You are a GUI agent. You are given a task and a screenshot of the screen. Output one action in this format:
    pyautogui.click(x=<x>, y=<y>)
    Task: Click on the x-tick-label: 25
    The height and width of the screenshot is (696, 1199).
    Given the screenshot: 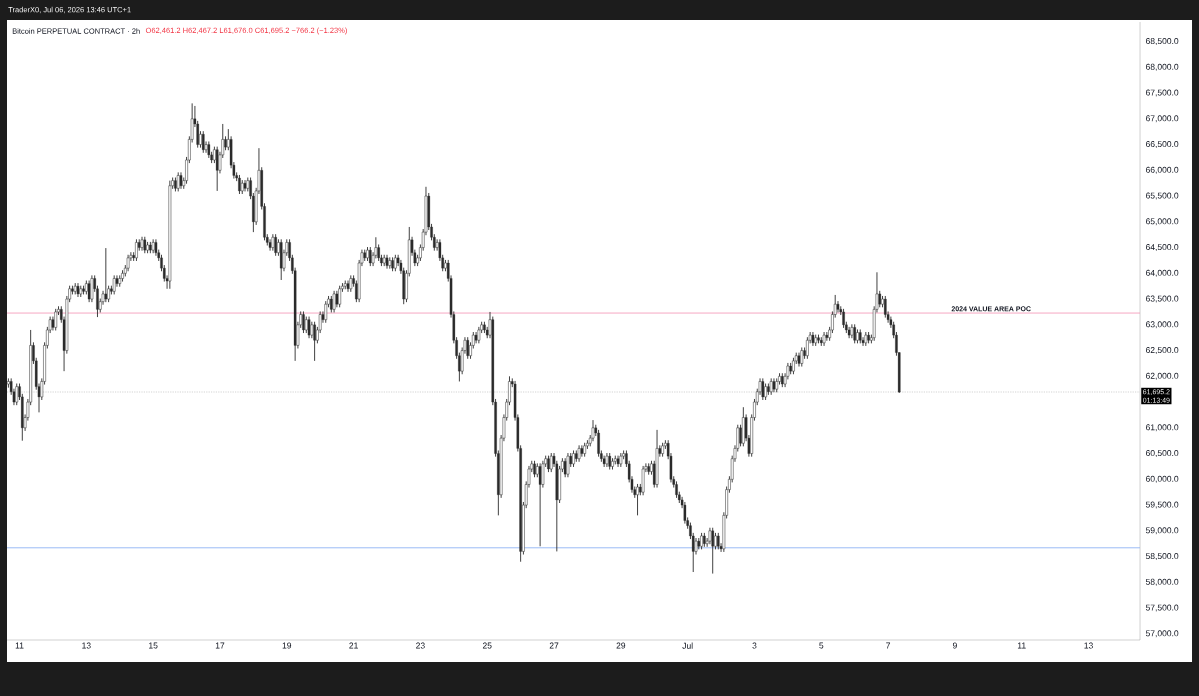 What is the action you would take?
    pyautogui.click(x=487, y=645)
    